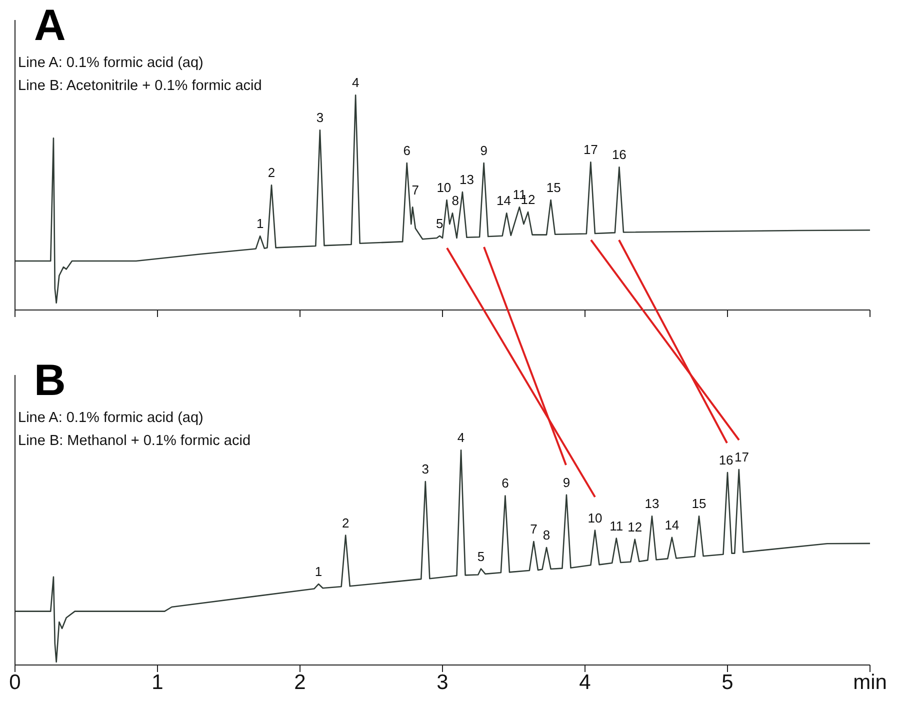 Image resolution: width=904 pixels, height=704 pixels. I want to click on x-tick-label: 5, so click(728, 682).